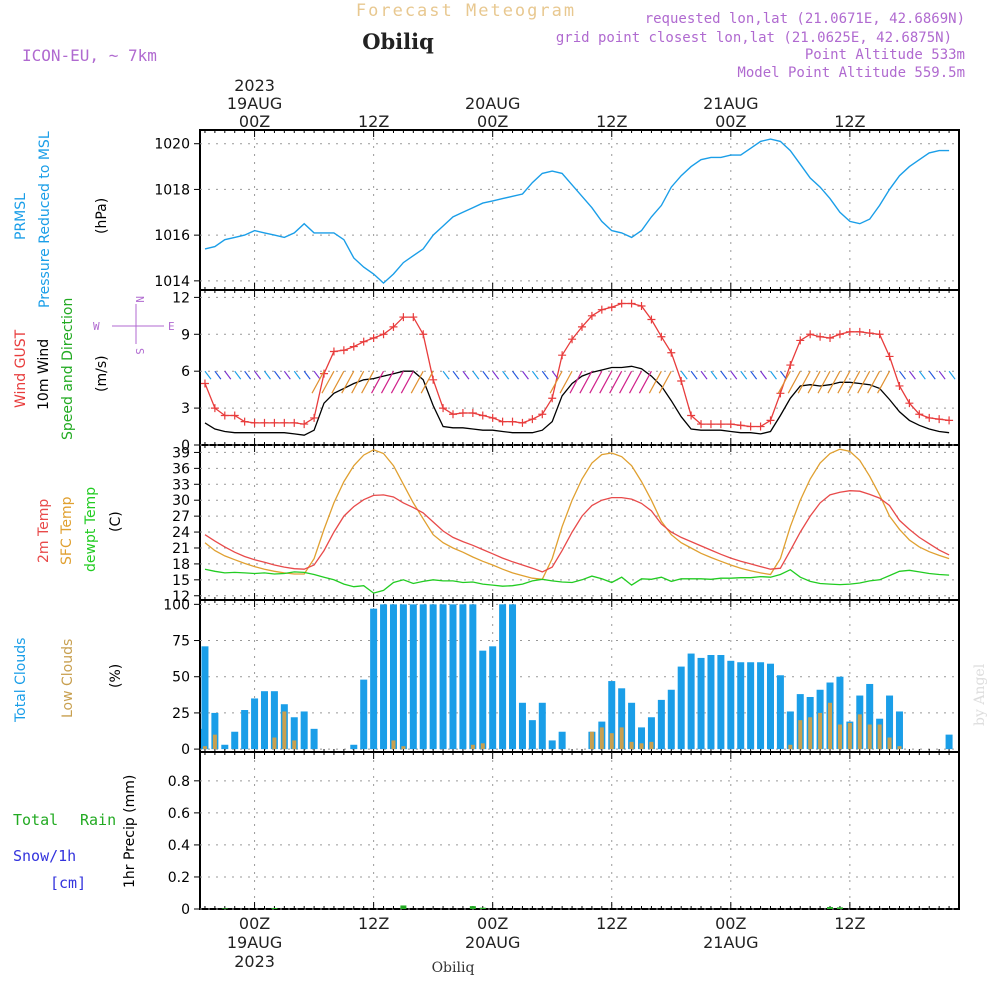 This screenshot has width=1000, height=1000. Describe the element at coordinates (89, 55) in the screenshot. I see `model-label: ICON-EU, ~ 7km` at that location.